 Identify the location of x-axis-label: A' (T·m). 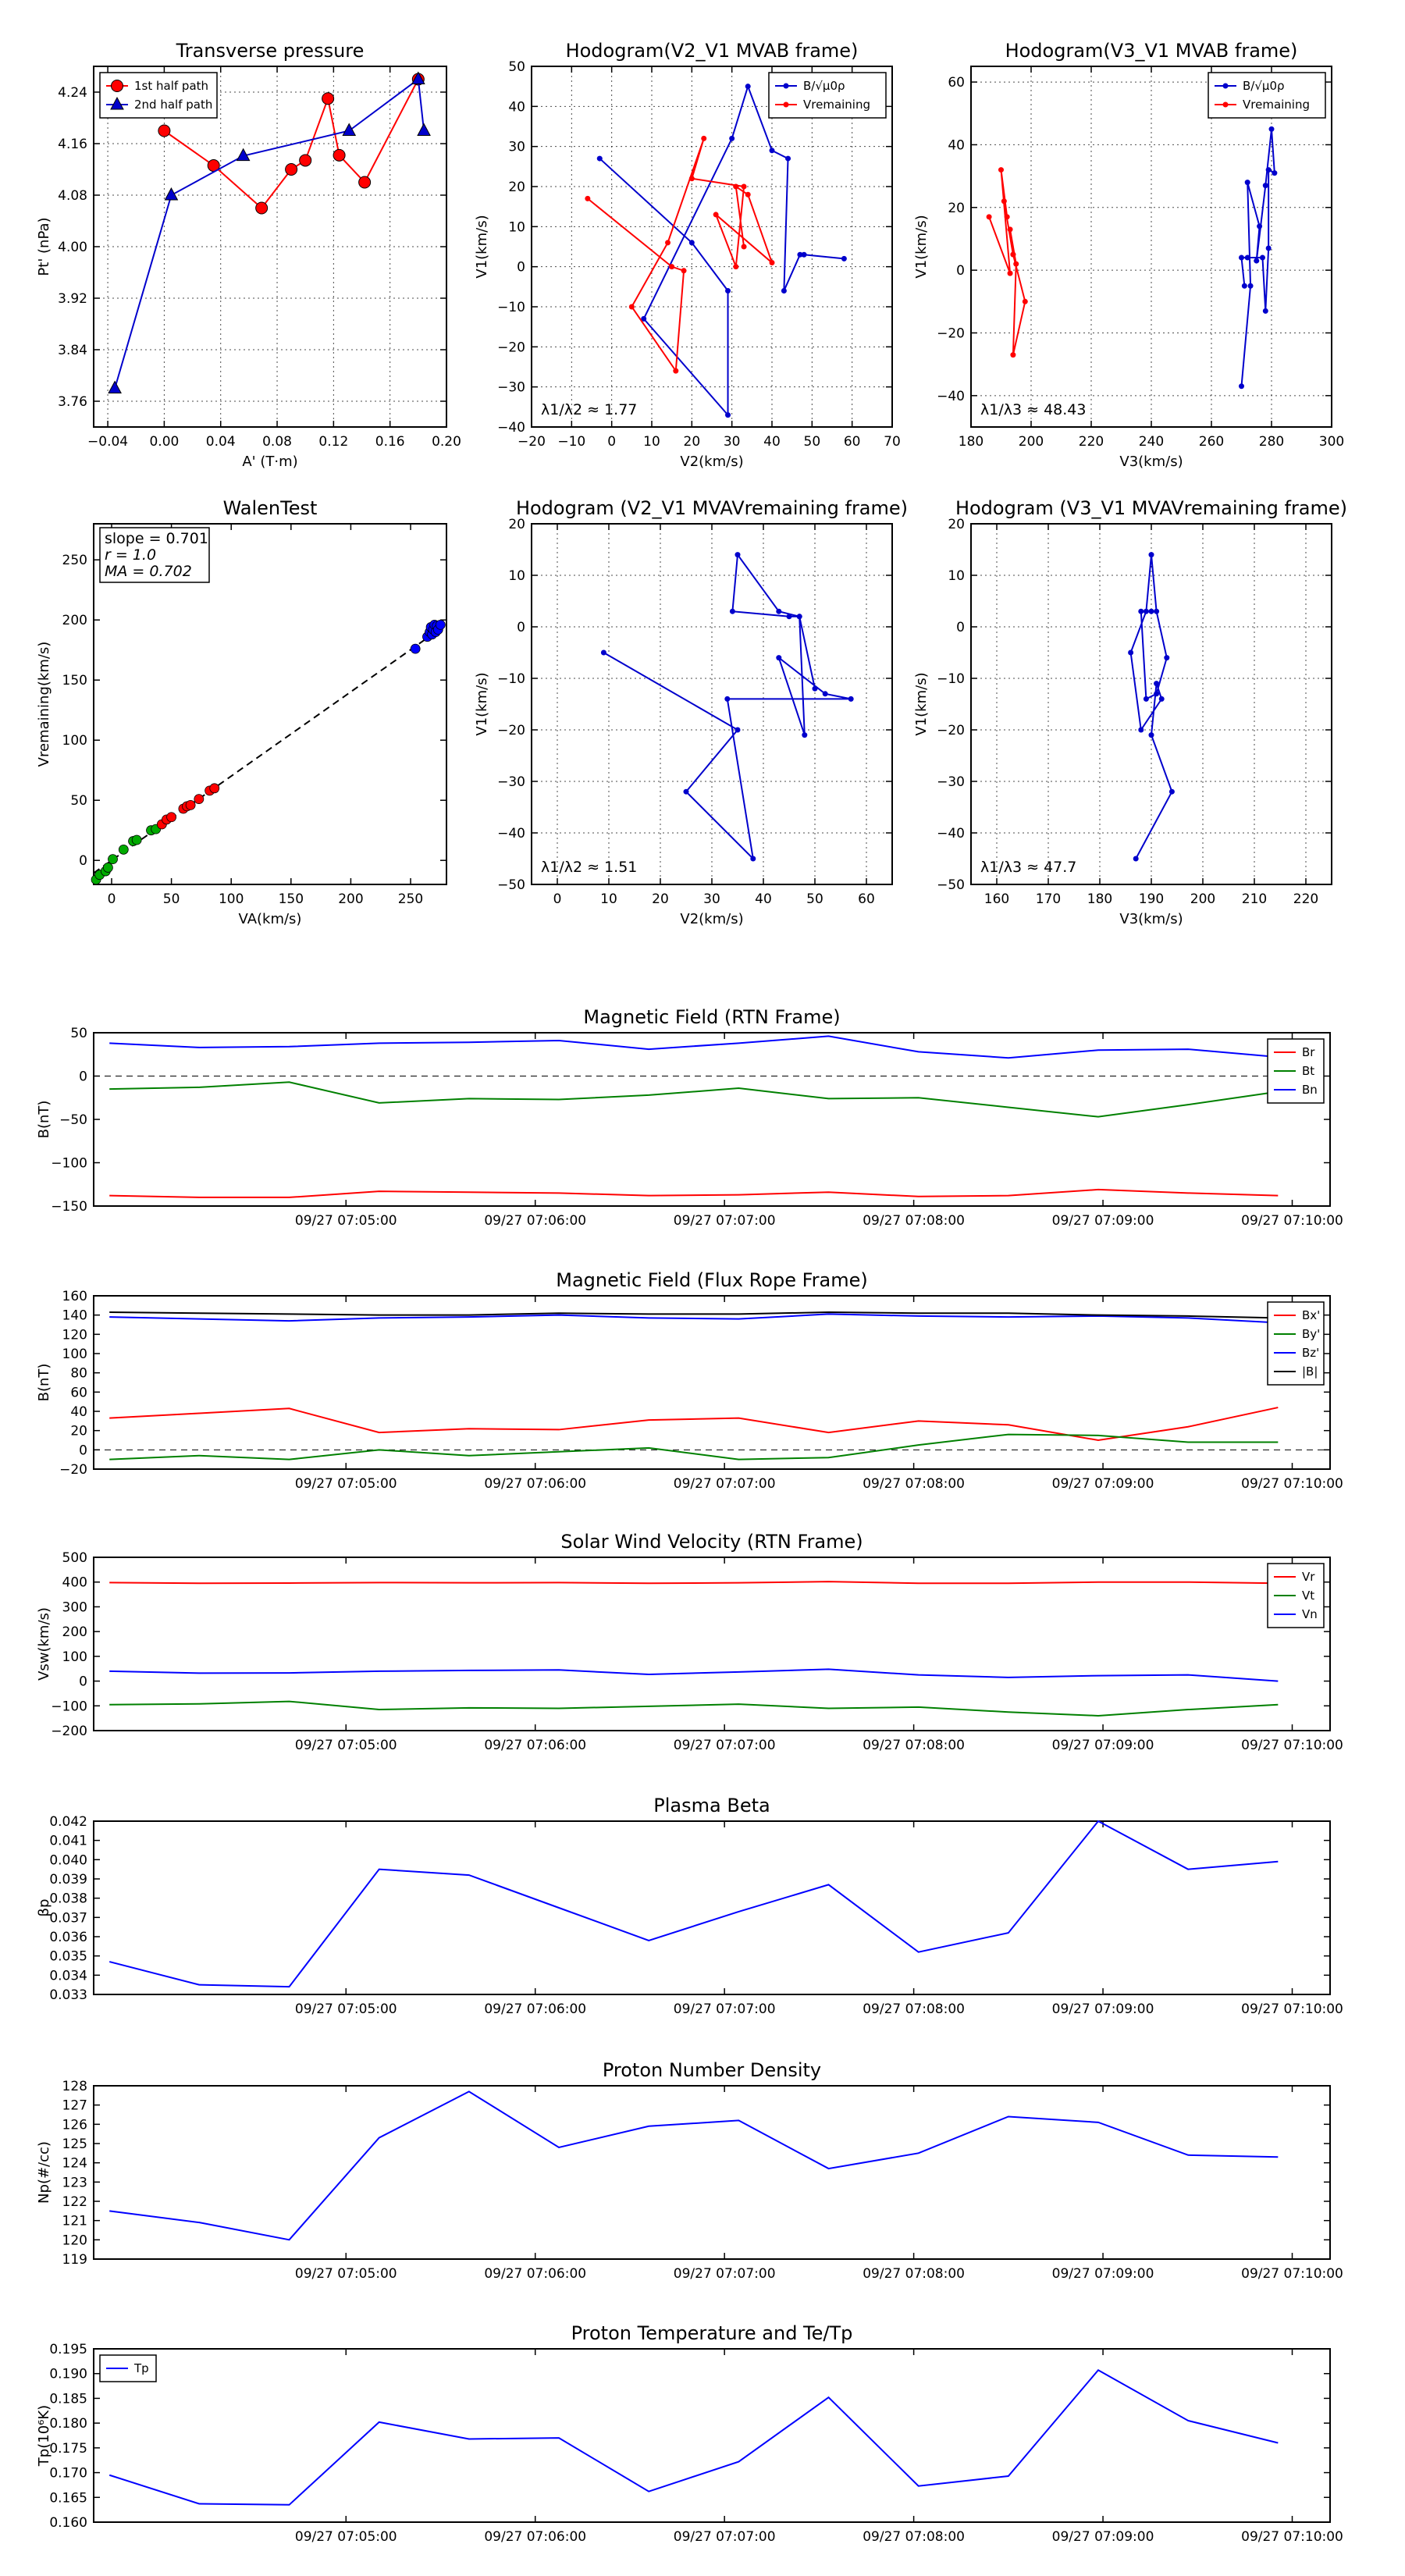
(270, 462).